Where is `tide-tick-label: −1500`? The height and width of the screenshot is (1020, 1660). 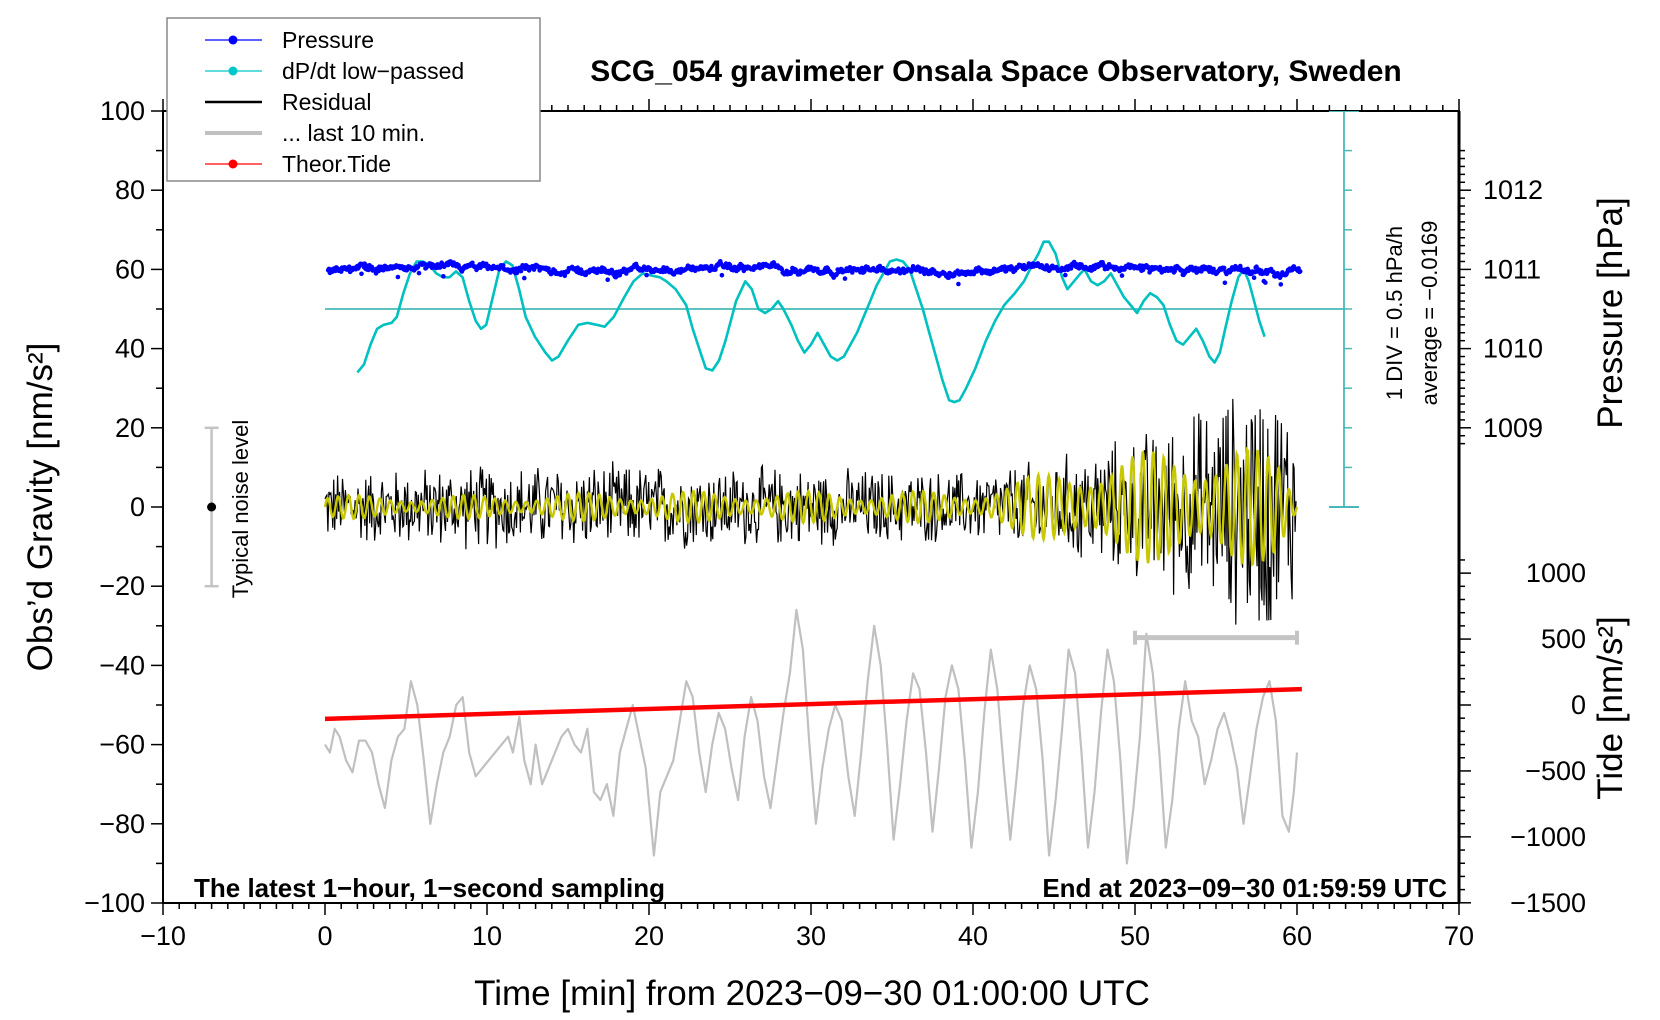
tide-tick-label: −1500 is located at coordinates (1548, 903).